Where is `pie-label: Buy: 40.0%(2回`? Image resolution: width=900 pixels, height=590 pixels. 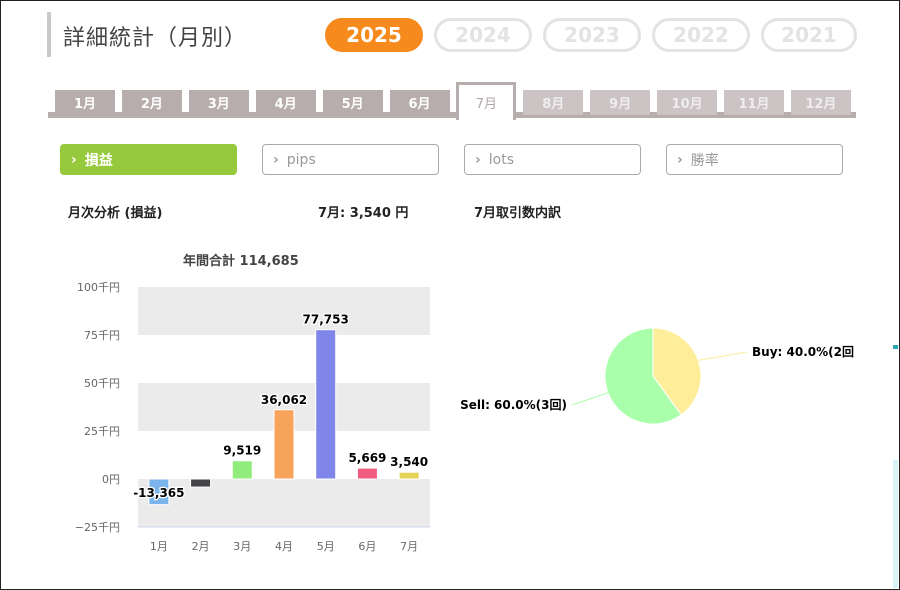
pie-label: Buy: 40.0%(2回 is located at coordinates (803, 352).